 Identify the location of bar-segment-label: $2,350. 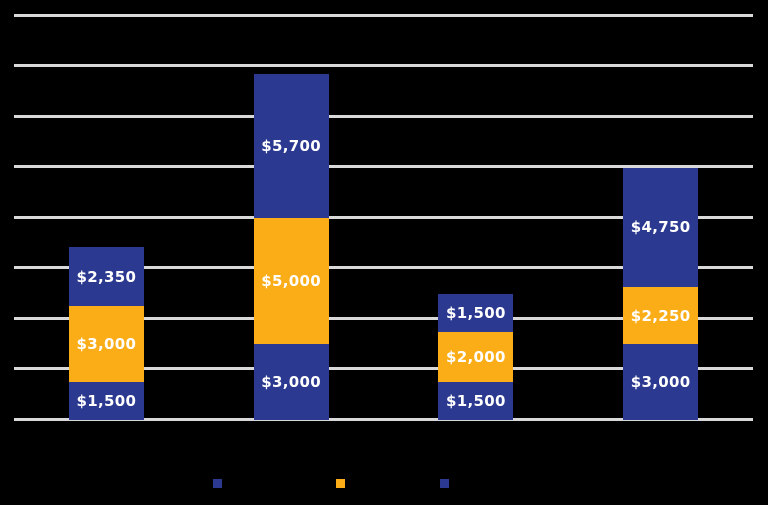
(106, 276).